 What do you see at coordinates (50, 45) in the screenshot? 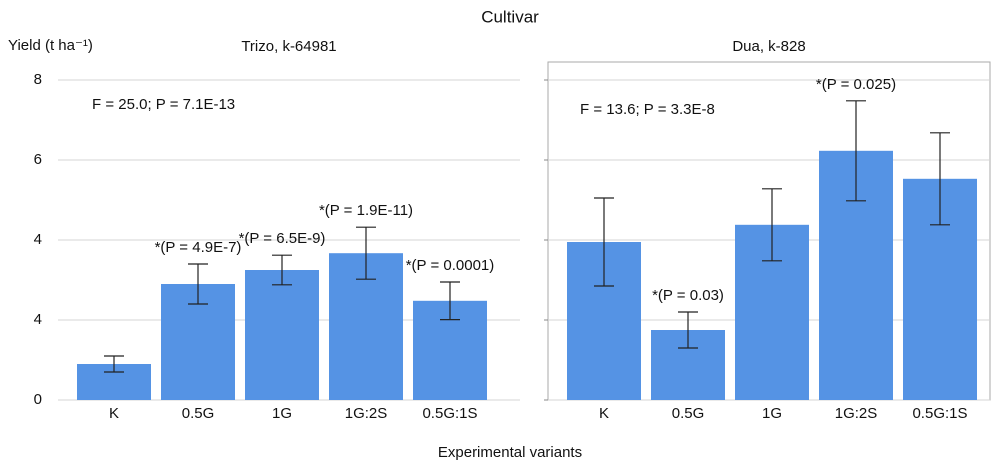
I see `y-axis-label: Yield (t ha⁻¹)` at bounding box center [50, 45].